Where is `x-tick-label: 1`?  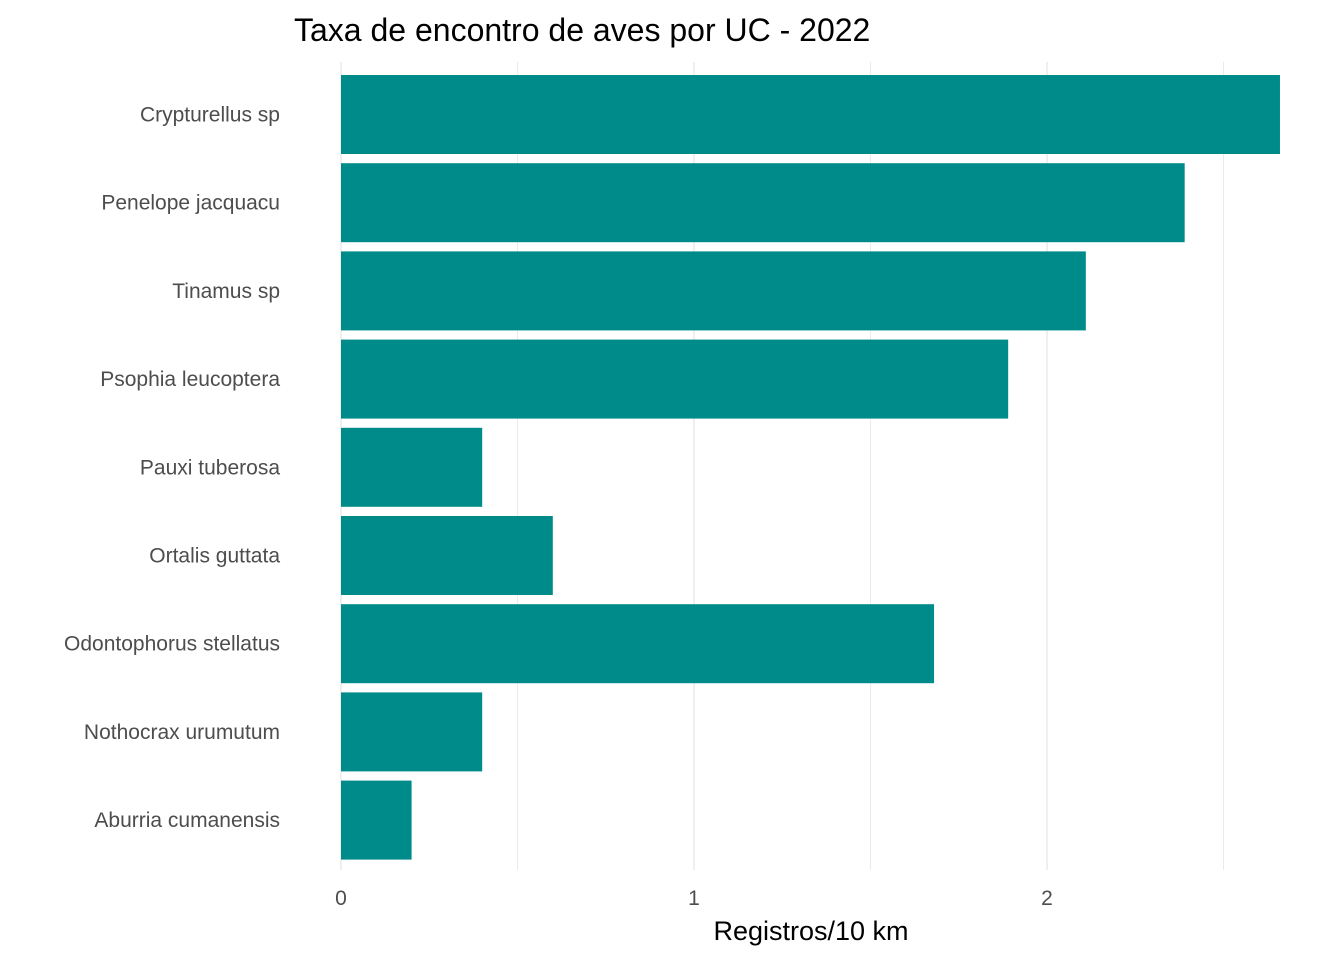 x-tick-label: 1 is located at coordinates (694, 898).